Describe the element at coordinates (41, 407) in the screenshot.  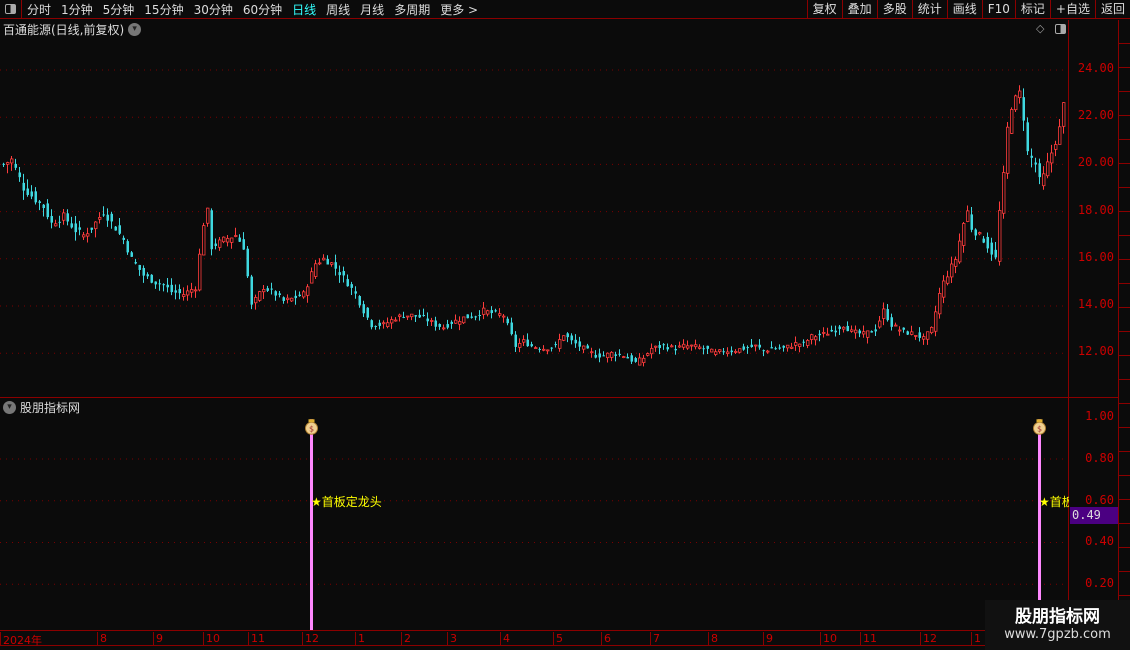
I see `indicator-title-bar: ▾ 股朋指标网` at that location.